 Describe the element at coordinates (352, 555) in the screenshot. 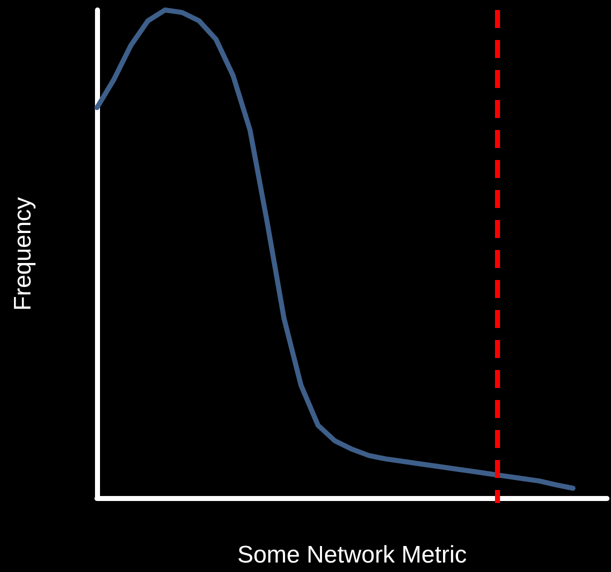

I see `x-axis-title: Some Network Metric` at that location.